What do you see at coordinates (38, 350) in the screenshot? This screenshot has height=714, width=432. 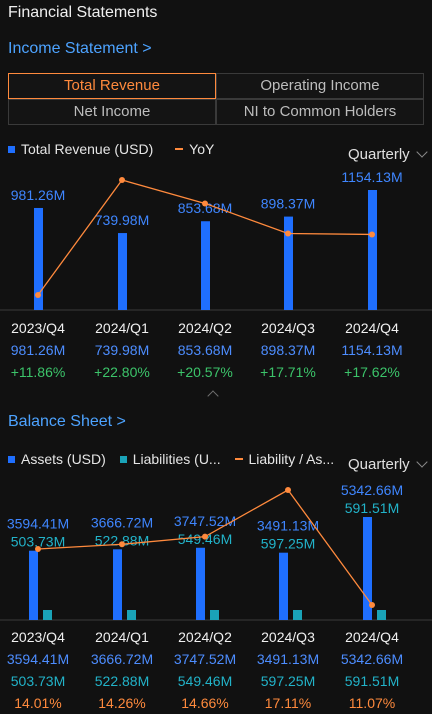 I see `income-column: 2023/Q4 981.26M +11.86%` at bounding box center [38, 350].